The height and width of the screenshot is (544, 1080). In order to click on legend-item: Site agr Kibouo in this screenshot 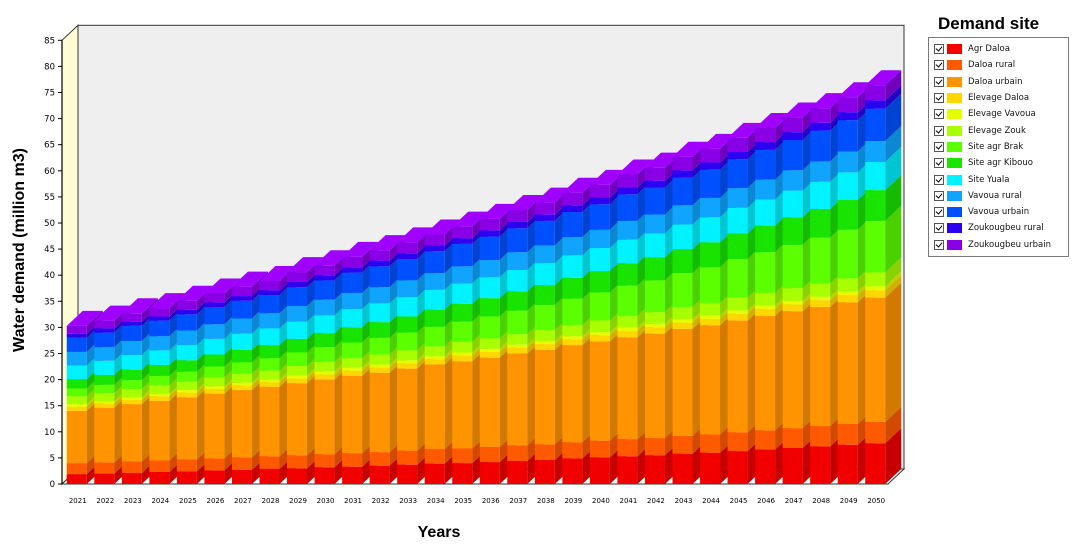, I will do `click(999, 163)`.